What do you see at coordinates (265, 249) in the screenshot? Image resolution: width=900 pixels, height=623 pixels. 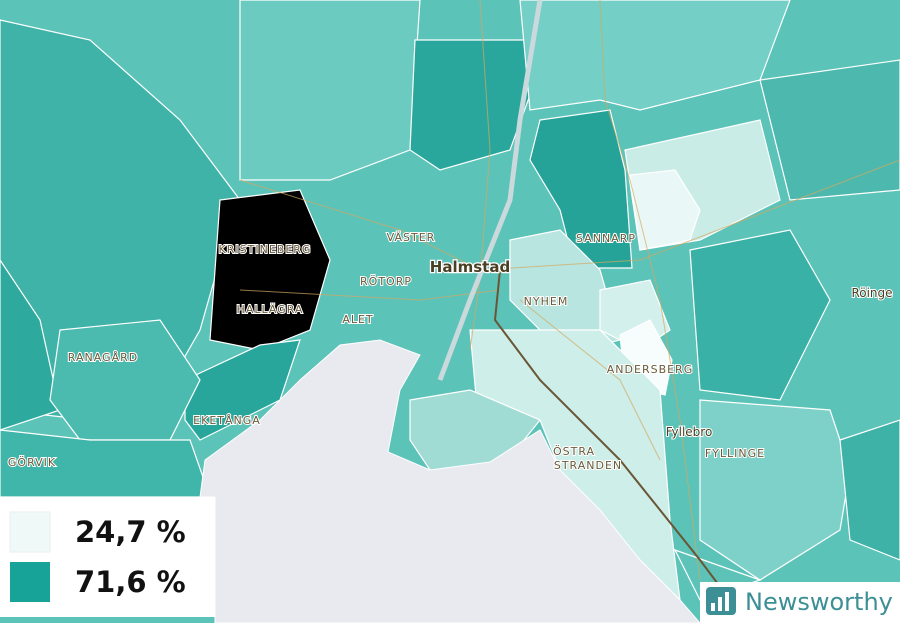 I see `place-label: KRISTINEBERG` at bounding box center [265, 249].